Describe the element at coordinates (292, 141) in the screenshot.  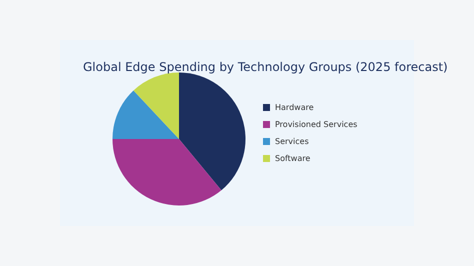
I see `legend-label: Services` at that location.